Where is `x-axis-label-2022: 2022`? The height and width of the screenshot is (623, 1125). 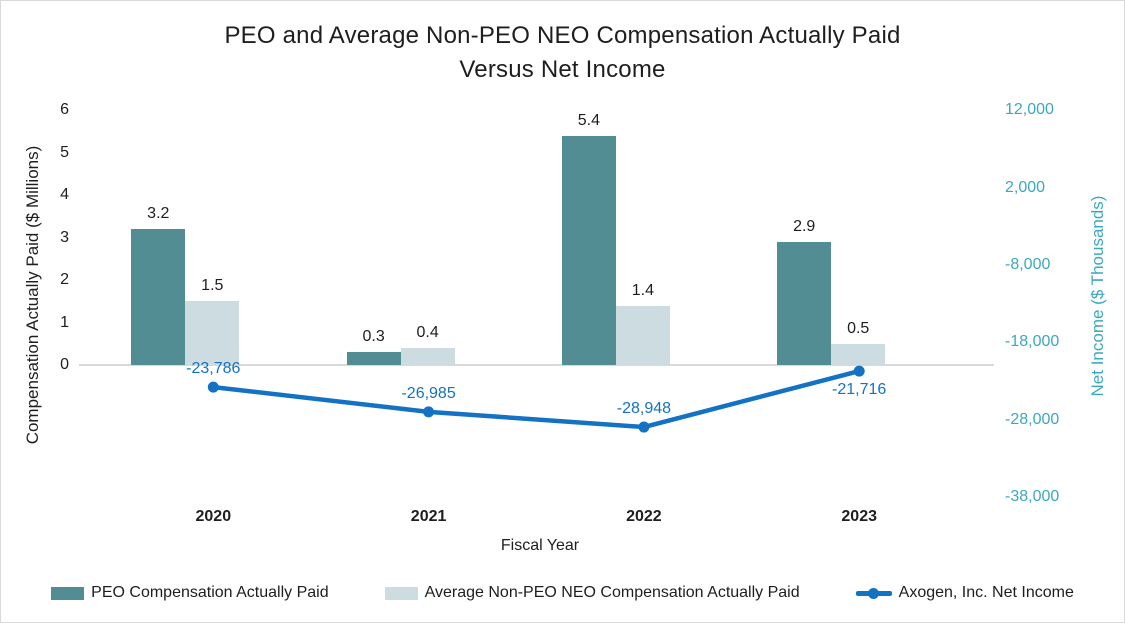
x-axis-label-2022: 2022 is located at coordinates (644, 516).